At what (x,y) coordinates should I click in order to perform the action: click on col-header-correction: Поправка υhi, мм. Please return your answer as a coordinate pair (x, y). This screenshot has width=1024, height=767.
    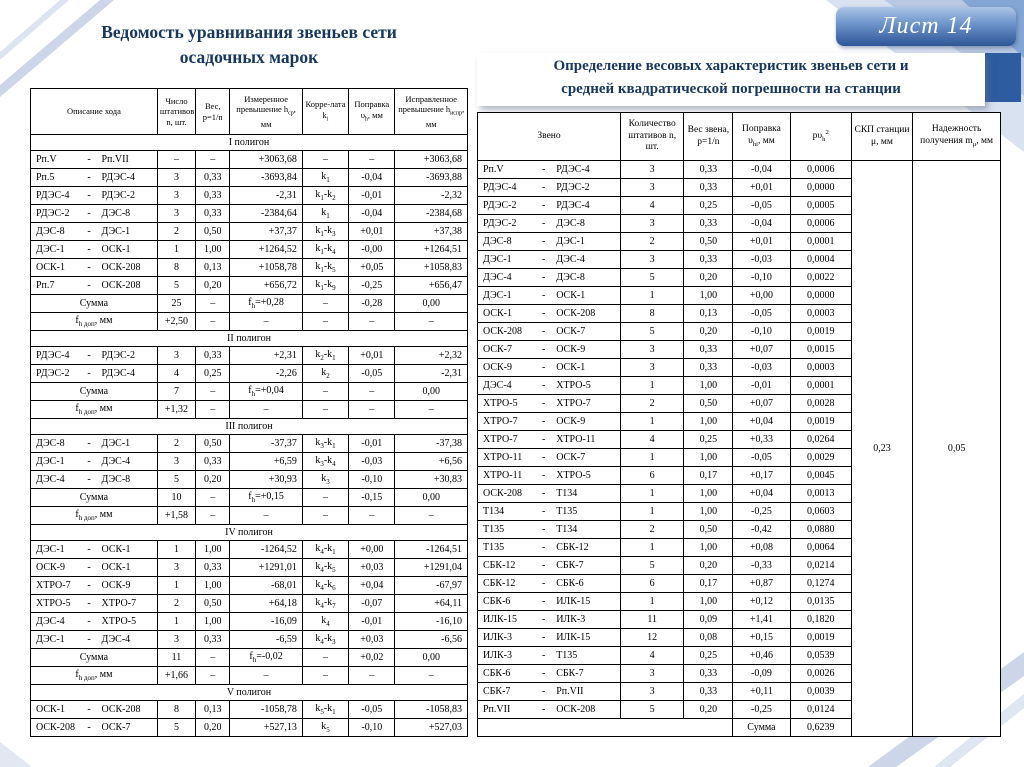
    Looking at the image, I should click on (761, 136).